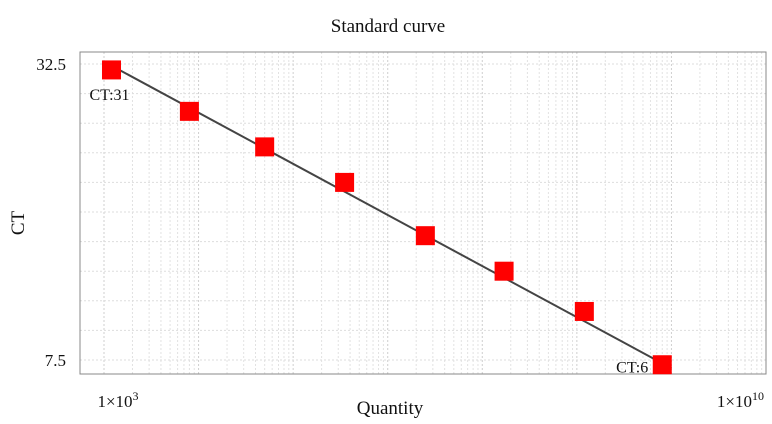 The height and width of the screenshot is (424, 772). I want to click on point-annotation: CT:6, so click(632, 368).